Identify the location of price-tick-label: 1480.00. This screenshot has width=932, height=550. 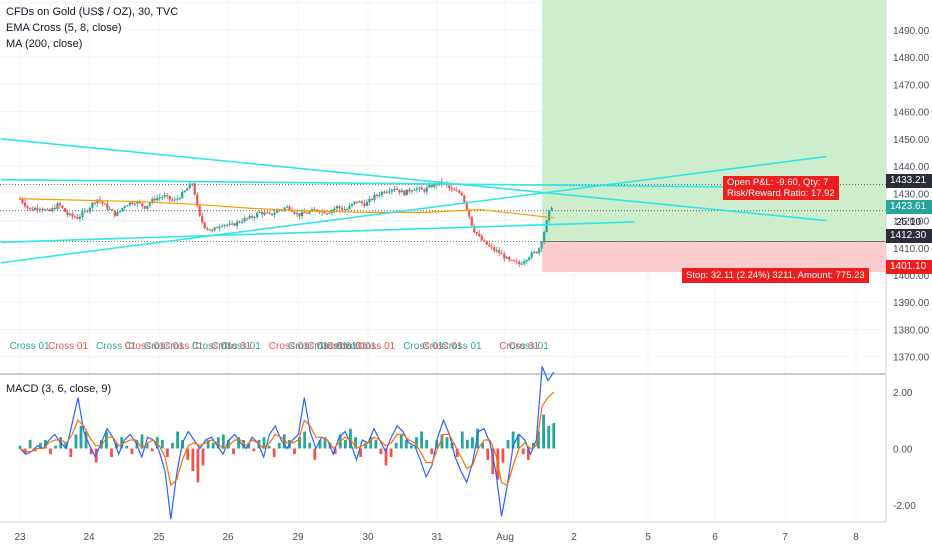
(911, 58).